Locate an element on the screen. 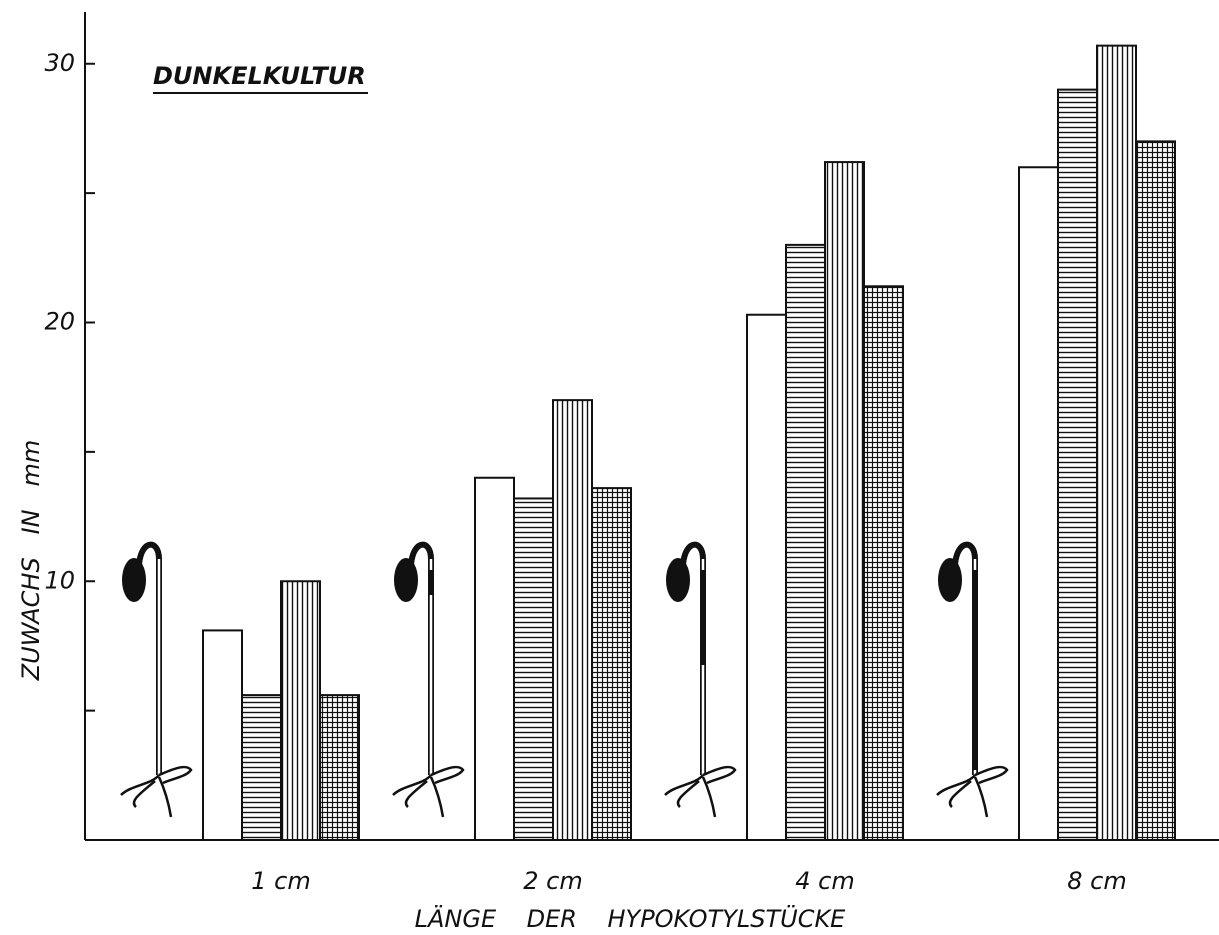  y-tick-label: 30 is located at coordinates (59, 63).